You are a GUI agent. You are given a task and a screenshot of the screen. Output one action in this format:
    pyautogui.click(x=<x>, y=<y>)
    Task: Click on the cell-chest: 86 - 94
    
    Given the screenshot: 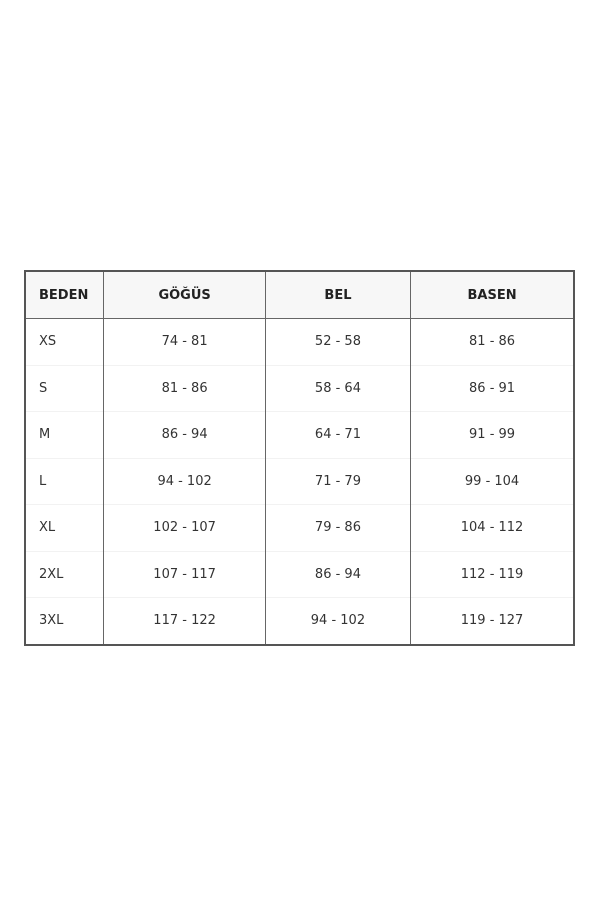 What is the action you would take?
    pyautogui.click(x=184, y=434)
    